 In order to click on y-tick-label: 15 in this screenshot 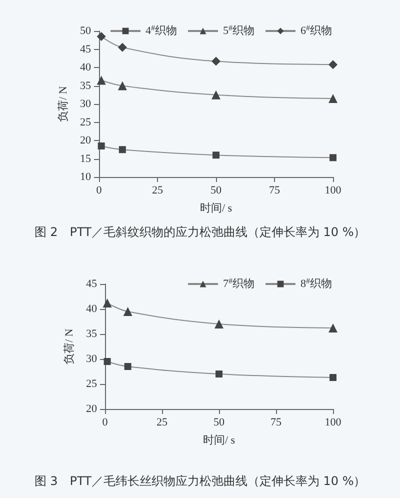, I will do `click(86, 158)`.